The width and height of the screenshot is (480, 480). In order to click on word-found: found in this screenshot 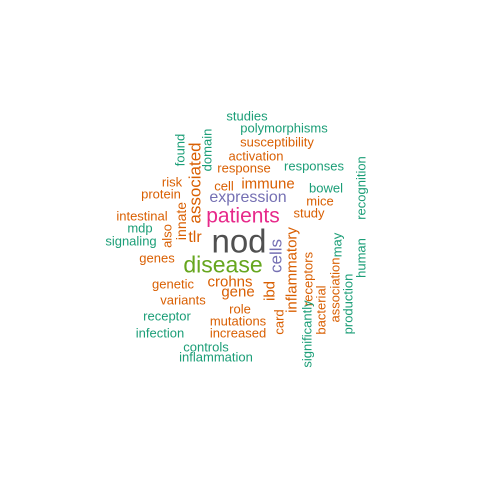, I will do `click(180, 150)`.